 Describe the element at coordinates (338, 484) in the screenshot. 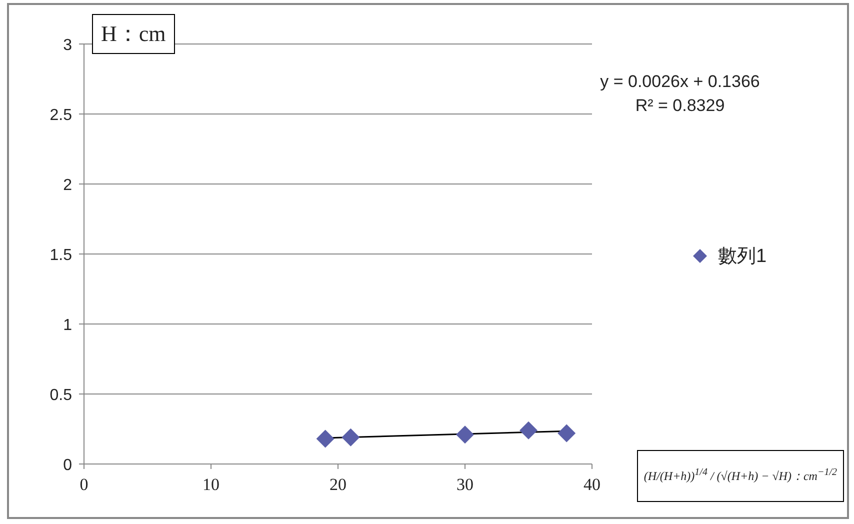

I see `x-tick-label: 20` at that location.